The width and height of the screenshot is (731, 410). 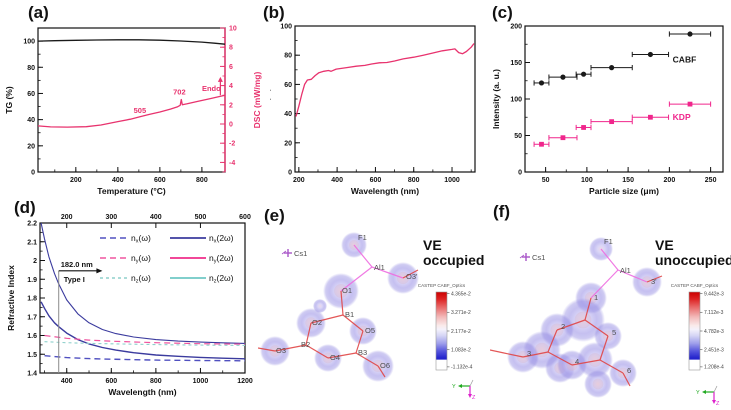 What do you see at coordinates (496, 99) in the screenshot?
I see `svg-text: Intensity (a. u.)` at bounding box center [496, 99].